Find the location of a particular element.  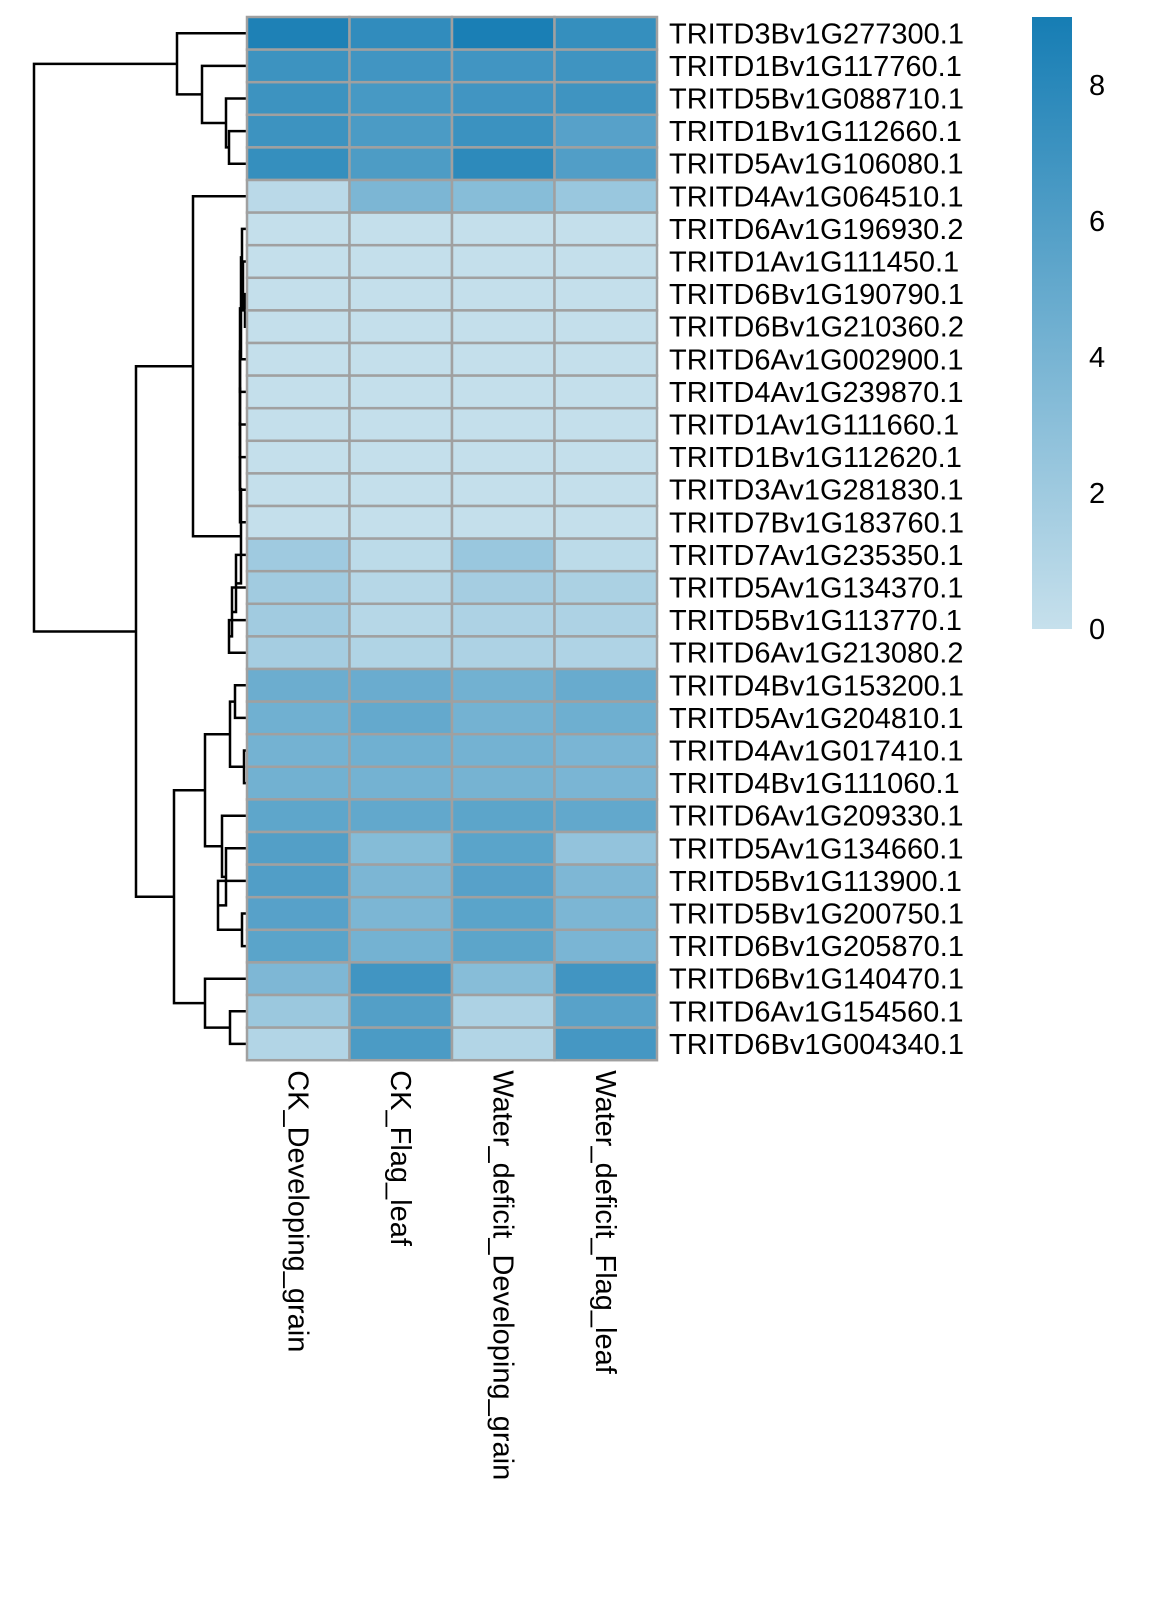

row-label: TRITD5Bv1G088710.1 is located at coordinates (816, 100).